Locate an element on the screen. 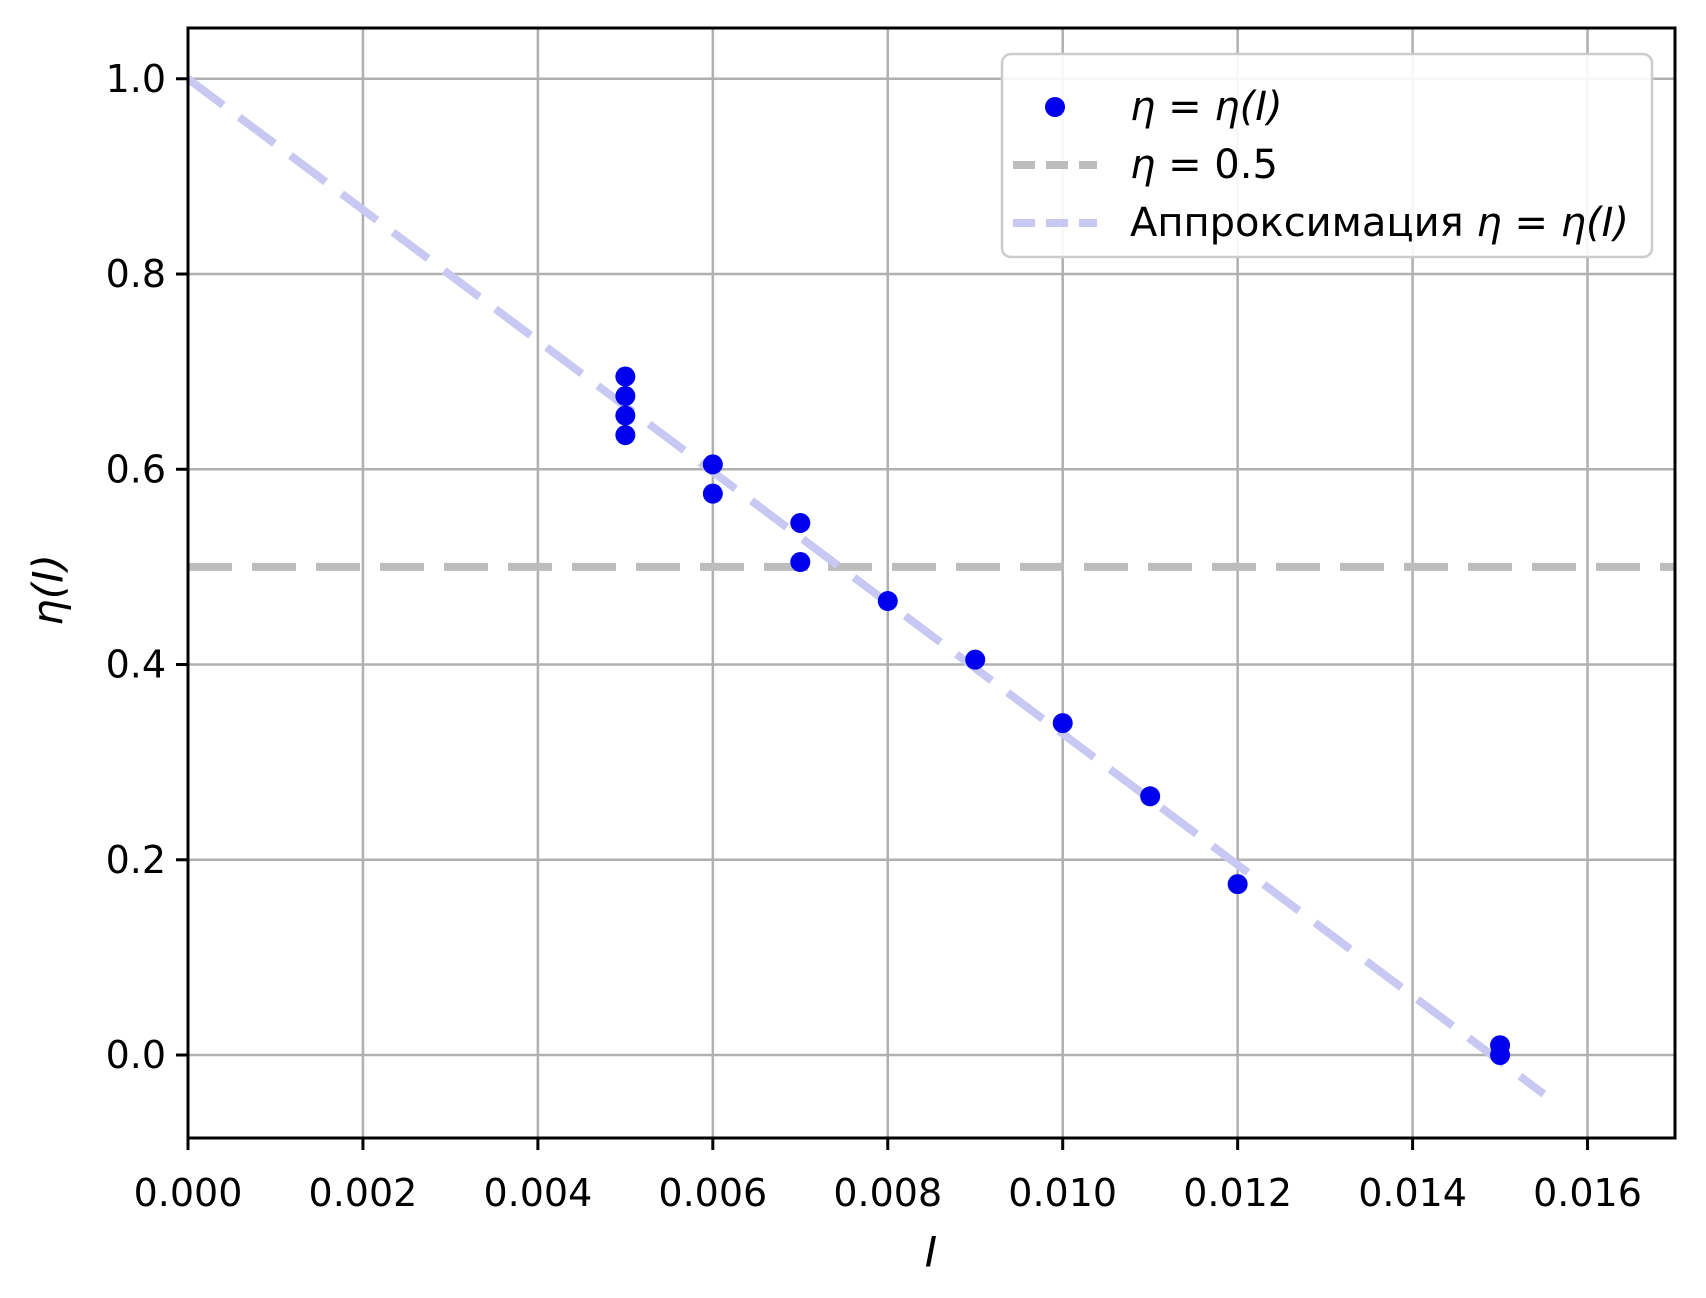 This screenshot has height=1298, width=1706. legend-label-eta-05: η = 0.5 is located at coordinates (1204, 165).